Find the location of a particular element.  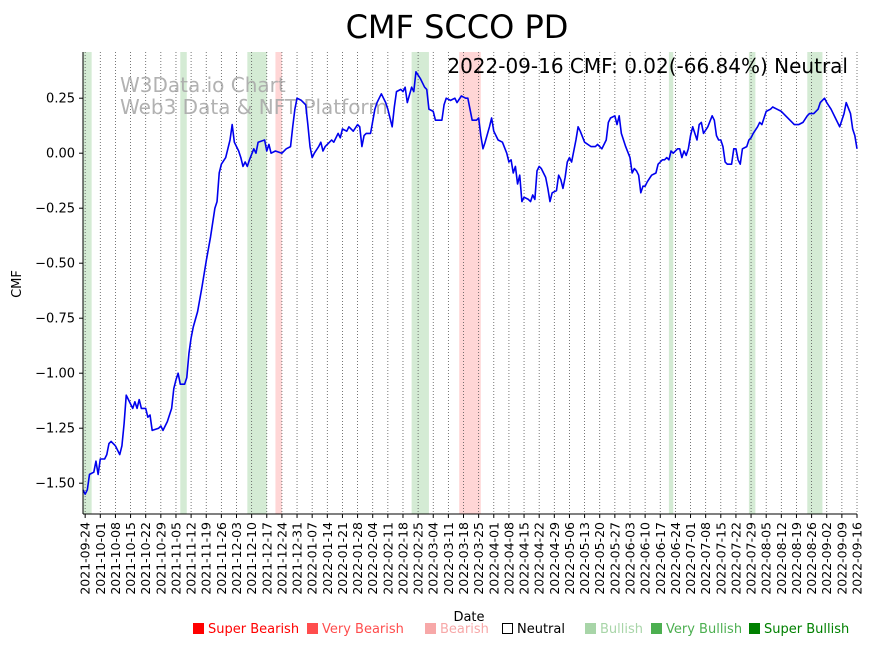

y-axis-label: CMF is located at coordinates (17, 284).